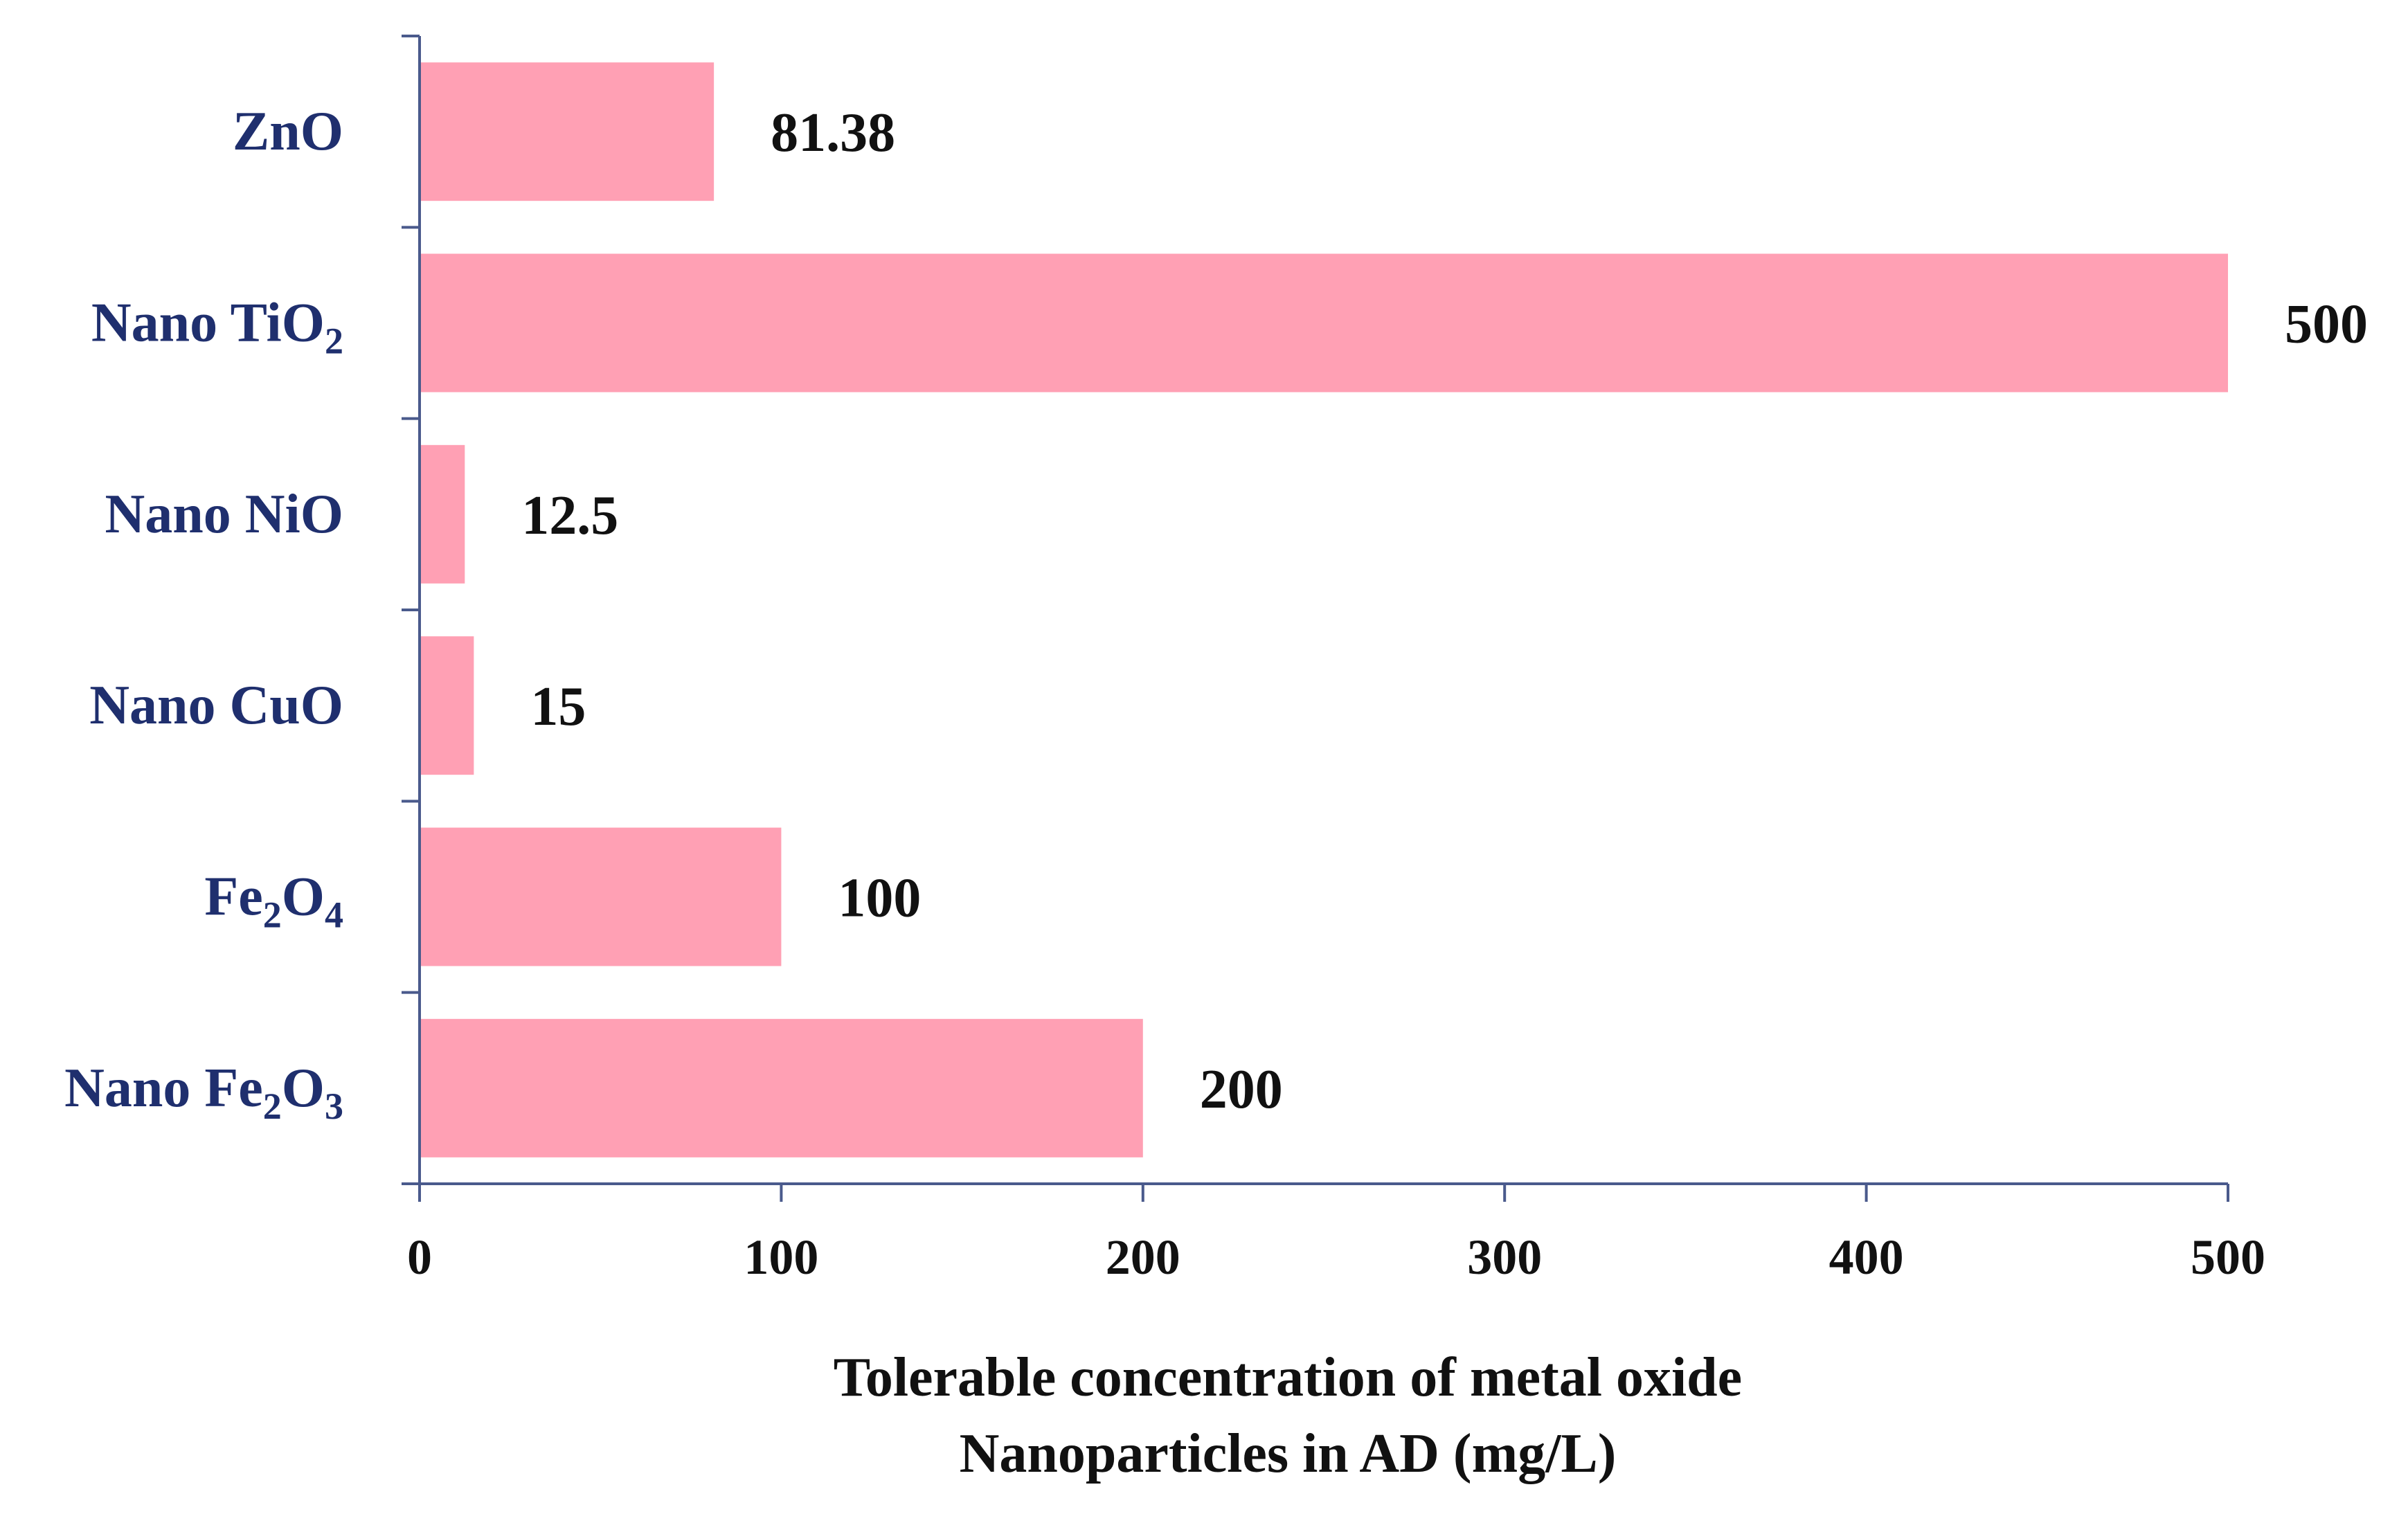 This screenshot has height=1523, width=2408. Describe the element at coordinates (2326, 324) in the screenshot. I see `value-label-nano-tio2: 500` at that location.